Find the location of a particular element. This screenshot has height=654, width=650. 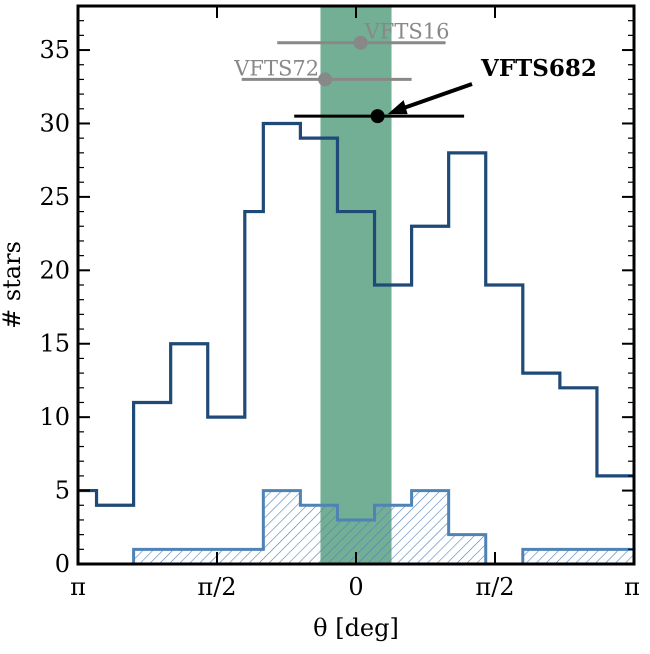

y-tick-label: 15 is located at coordinates (54, 344).